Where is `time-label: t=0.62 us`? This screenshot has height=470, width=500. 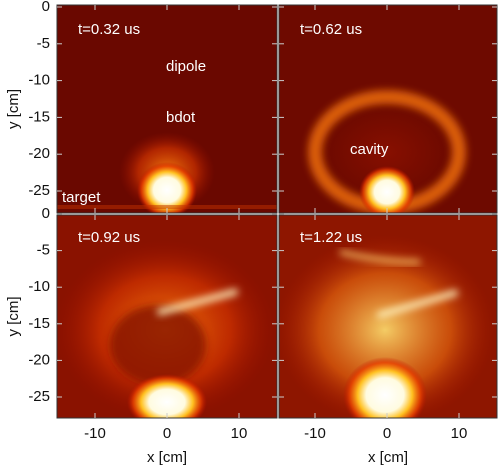
time-label: t=0.62 us is located at coordinates (331, 29).